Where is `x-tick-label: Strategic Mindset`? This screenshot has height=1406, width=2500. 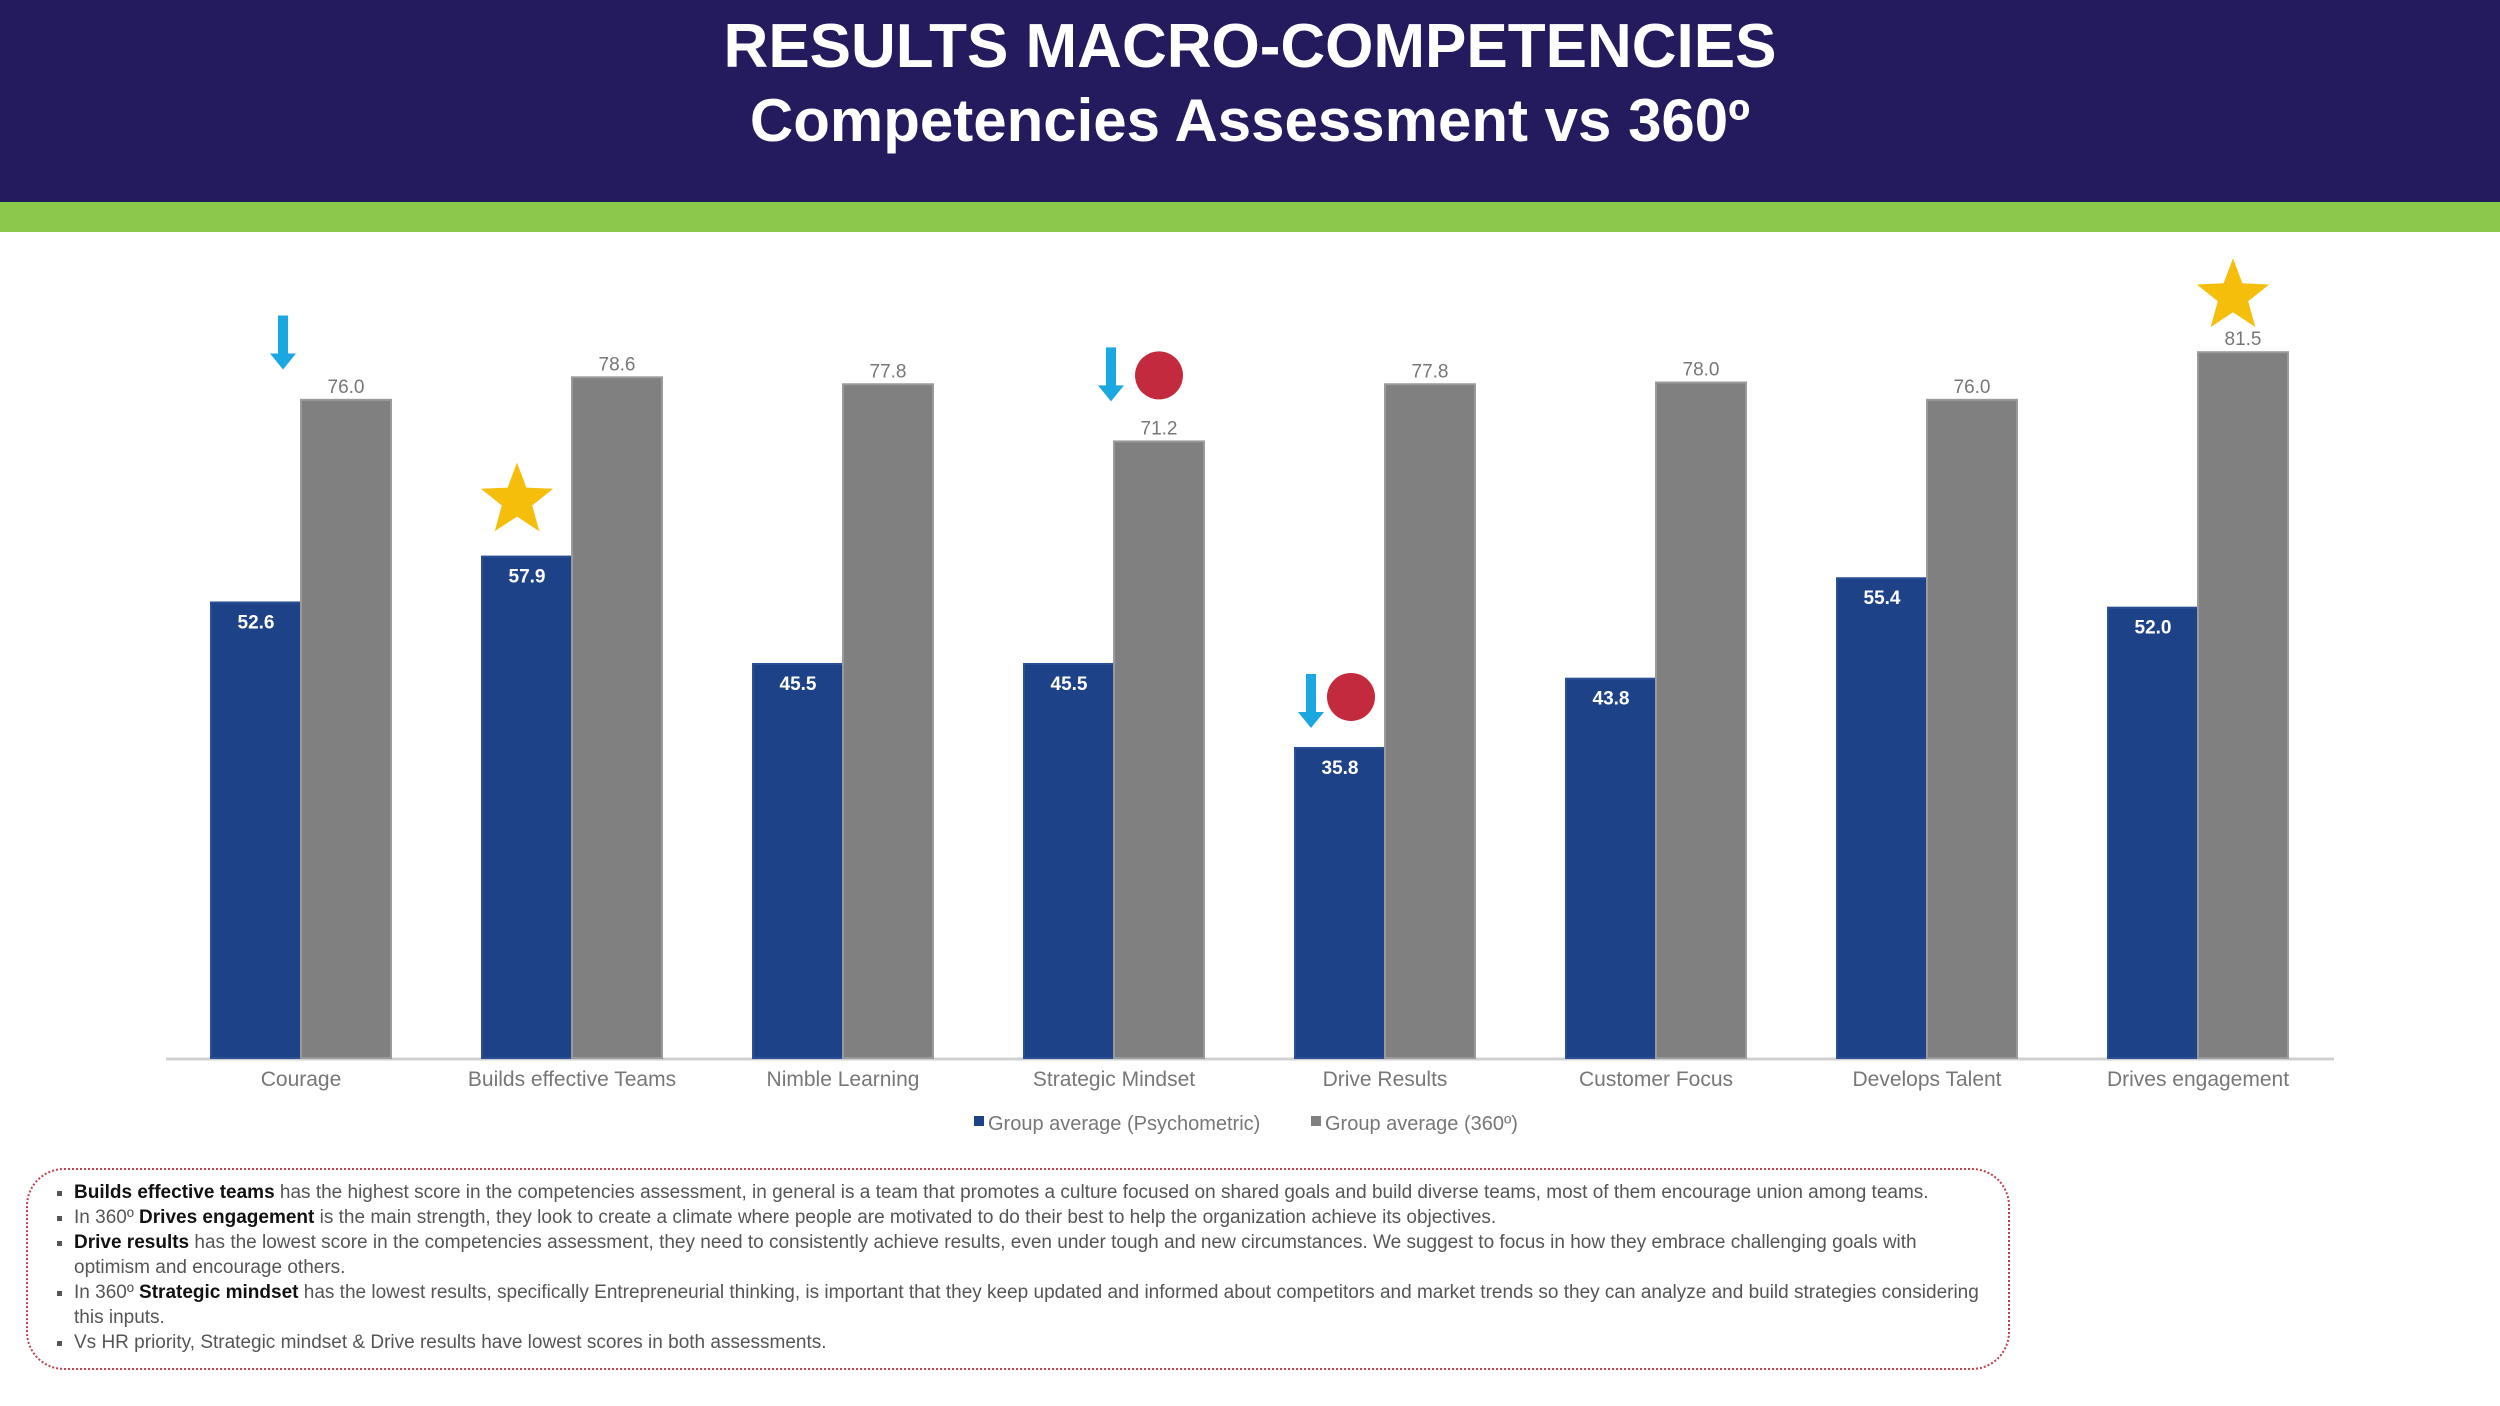 x-tick-label: Strategic Mindset is located at coordinates (1114, 1079).